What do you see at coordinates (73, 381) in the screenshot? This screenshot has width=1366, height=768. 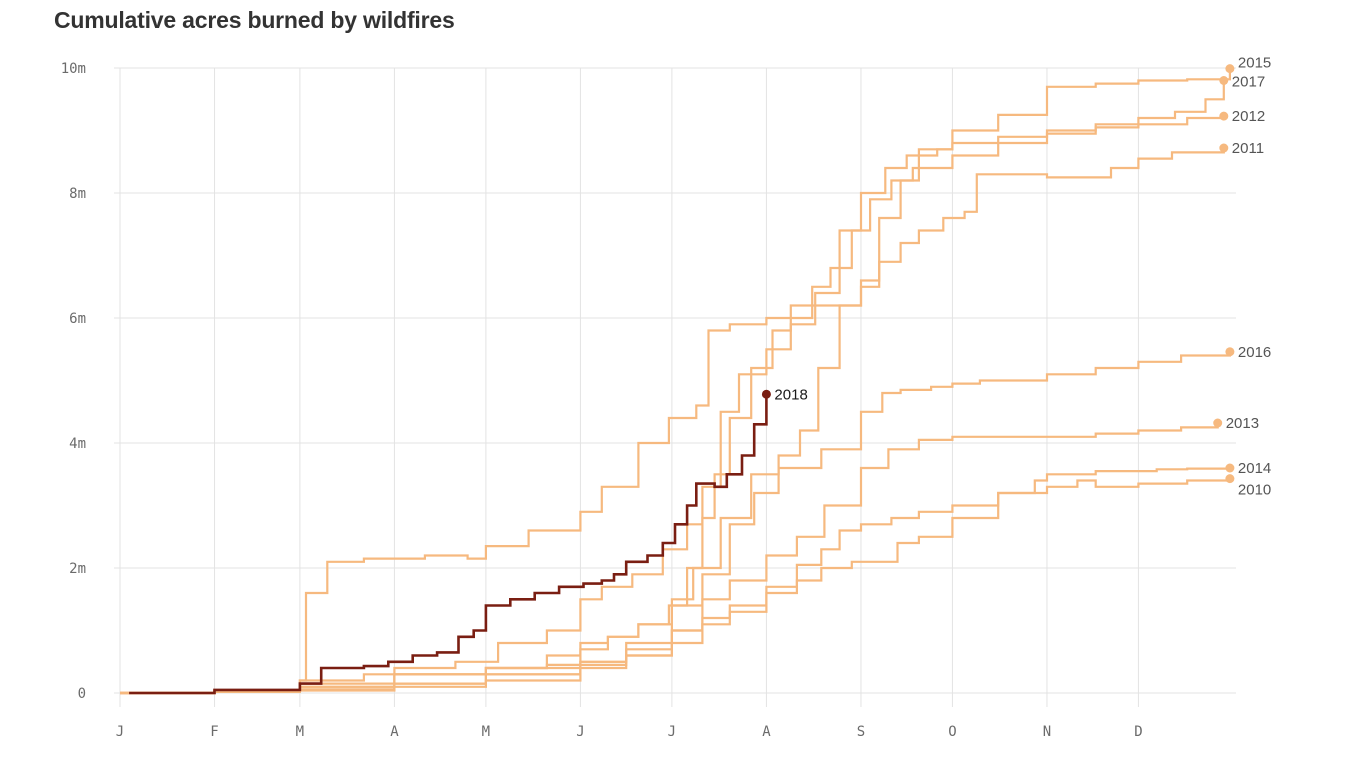 I see `y-axis: 0 2m 4m 6m 8m 10m` at bounding box center [73, 381].